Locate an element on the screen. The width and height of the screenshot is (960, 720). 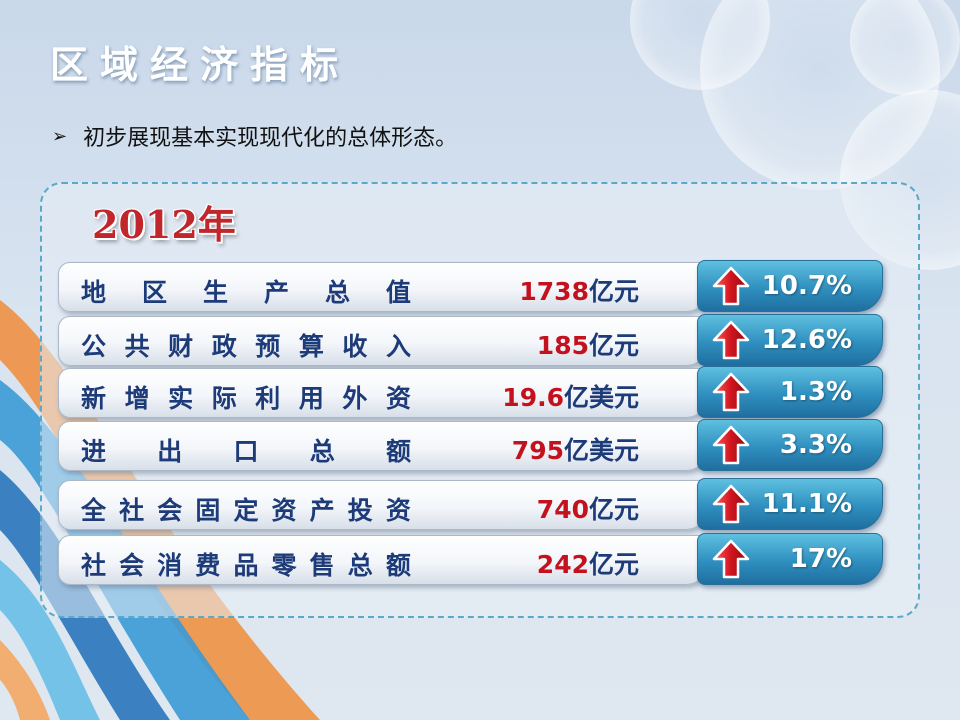
indicator-value: 242亿元 is located at coordinates (588, 563).